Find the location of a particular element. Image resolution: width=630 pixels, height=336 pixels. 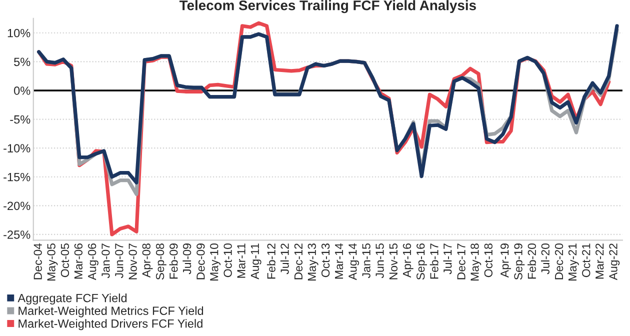

x-tick-label: Dec-04 is located at coordinates (38, 261).